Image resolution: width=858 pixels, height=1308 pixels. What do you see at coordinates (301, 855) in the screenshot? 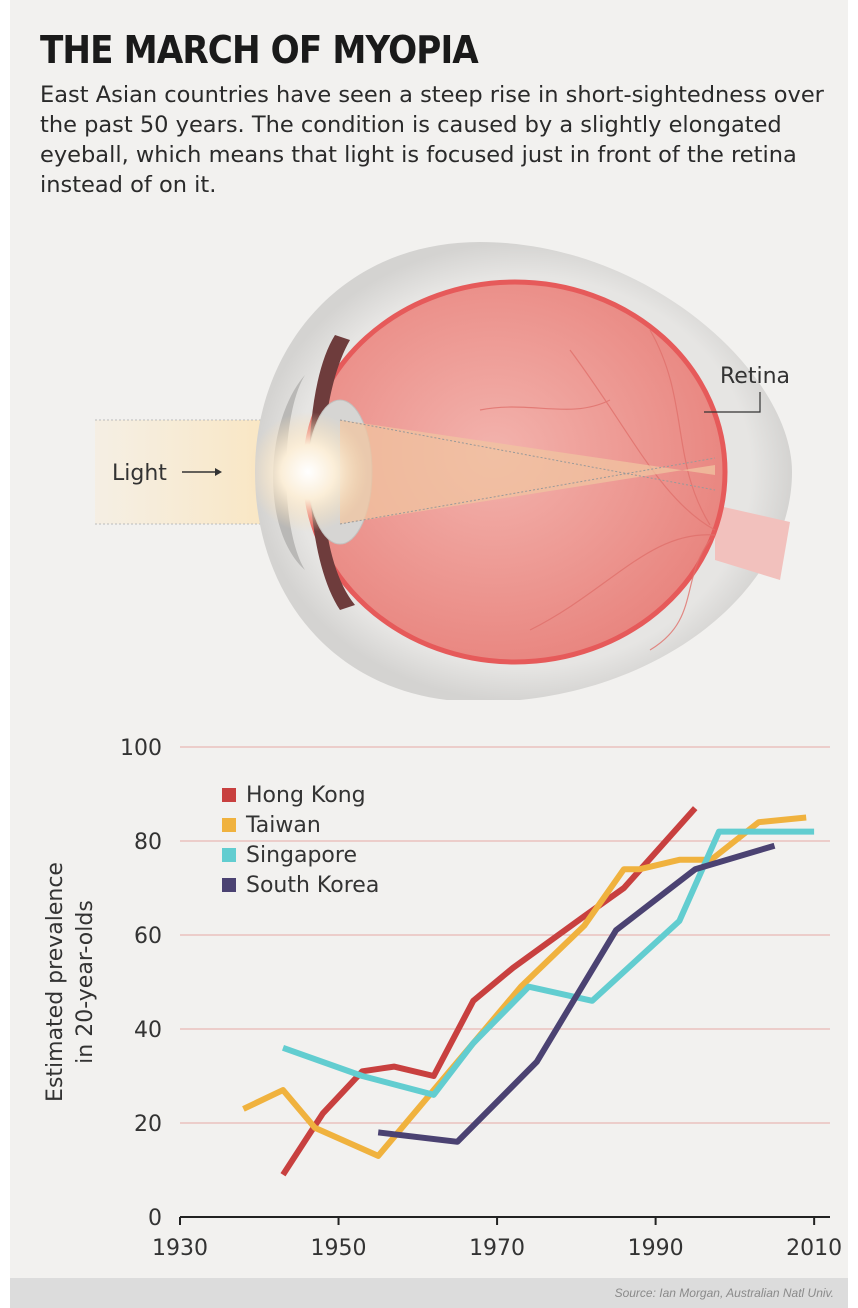
I see `legend-label-singapore: Singapore` at bounding box center [301, 855].